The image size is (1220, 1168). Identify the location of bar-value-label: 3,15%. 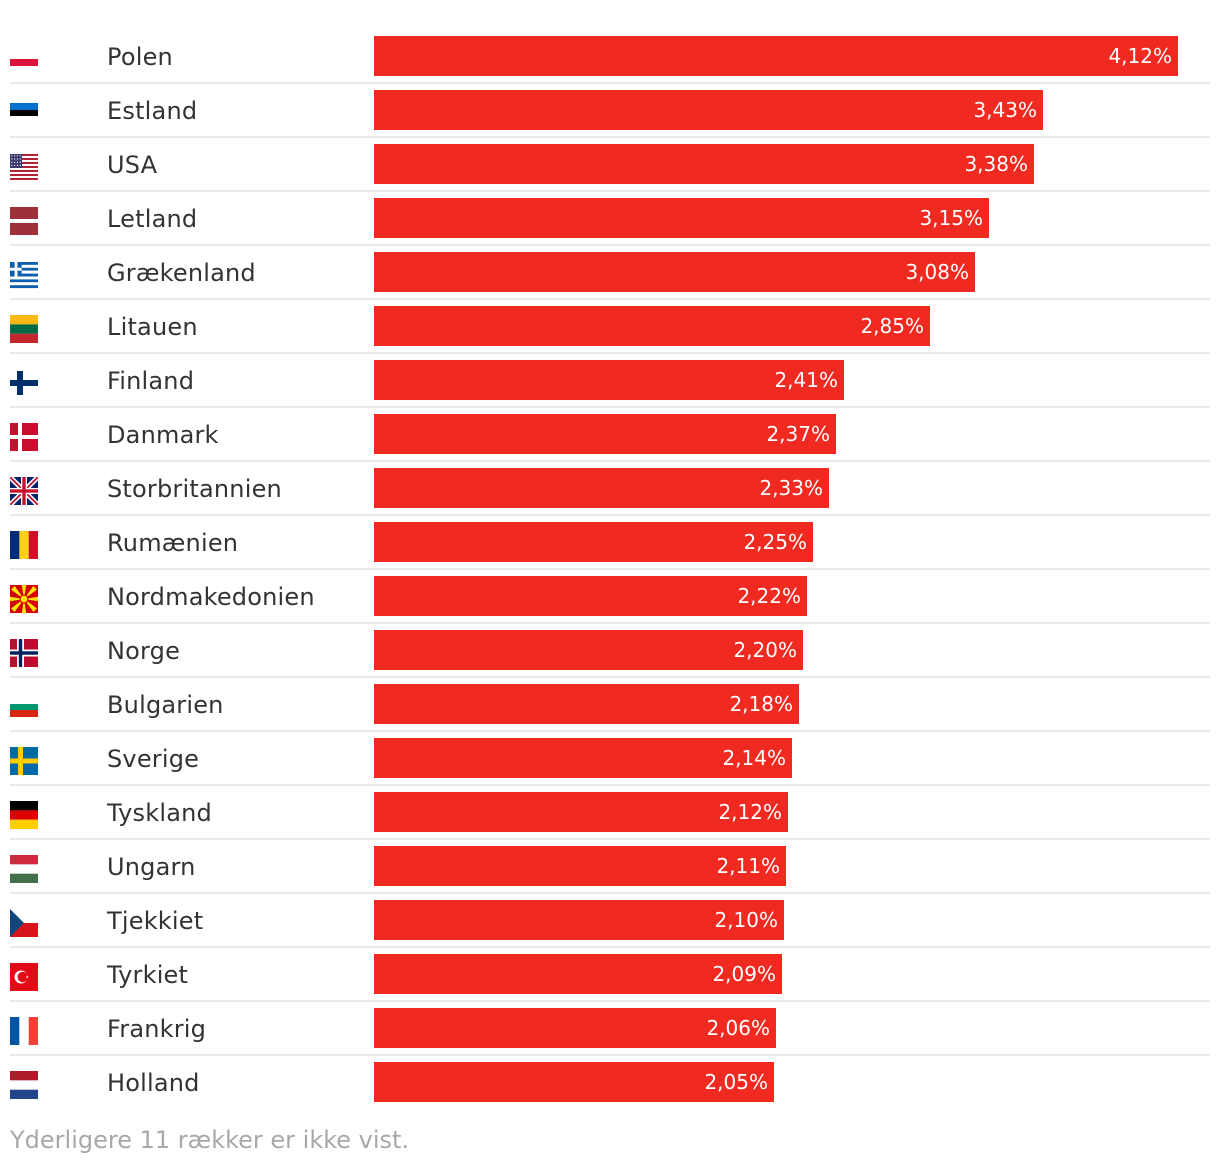
(951, 218).